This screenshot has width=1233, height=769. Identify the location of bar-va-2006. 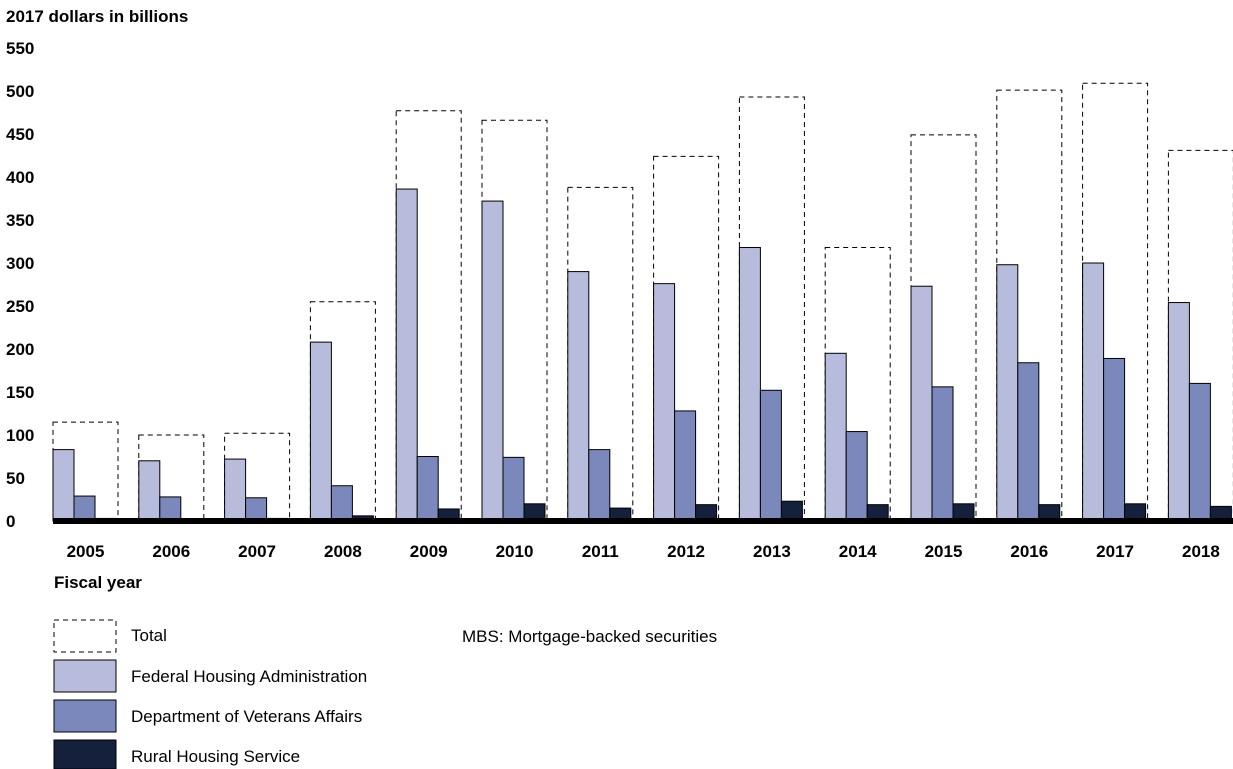
(170, 509).